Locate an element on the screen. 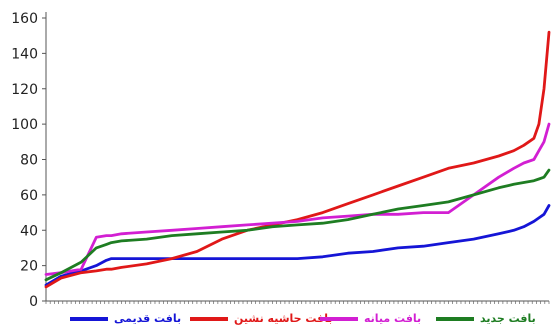 This screenshot has height=328, width=555. legend-label: بافت جدید is located at coordinates (508, 318).